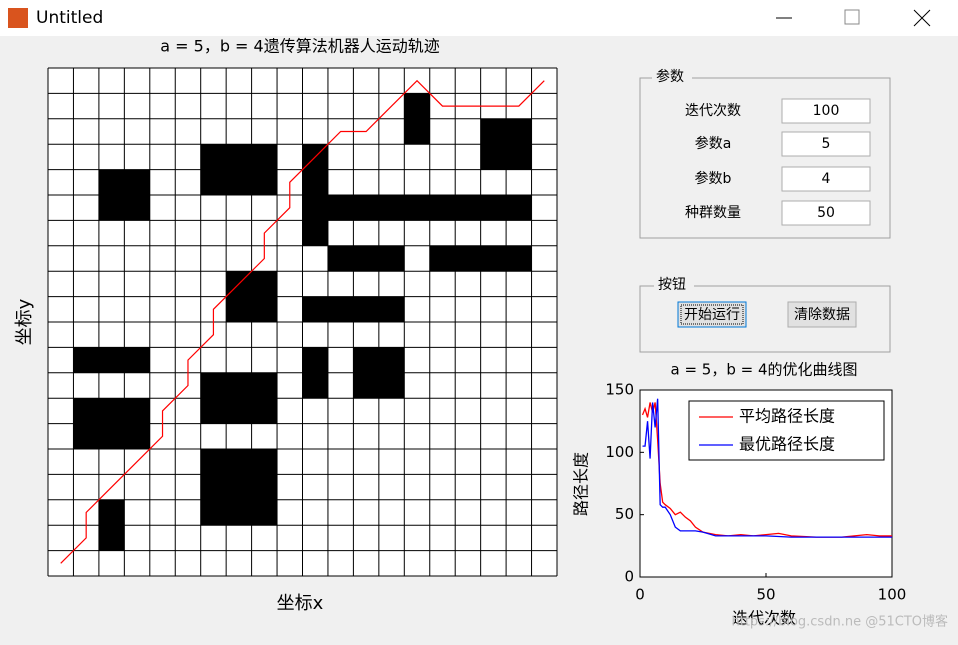  I want to click on legend-label: 最优路径长度, so click(787, 444).